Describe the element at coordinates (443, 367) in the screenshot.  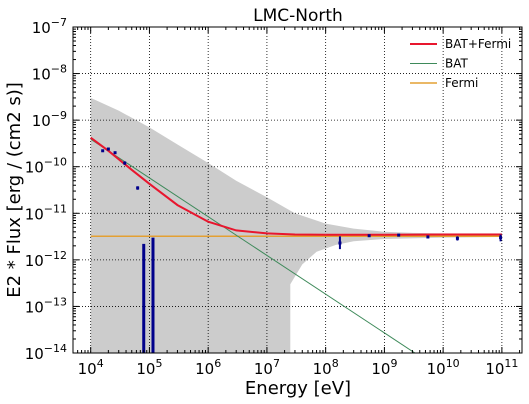
I see `x-tick-label: 10¹⁰` at that location.